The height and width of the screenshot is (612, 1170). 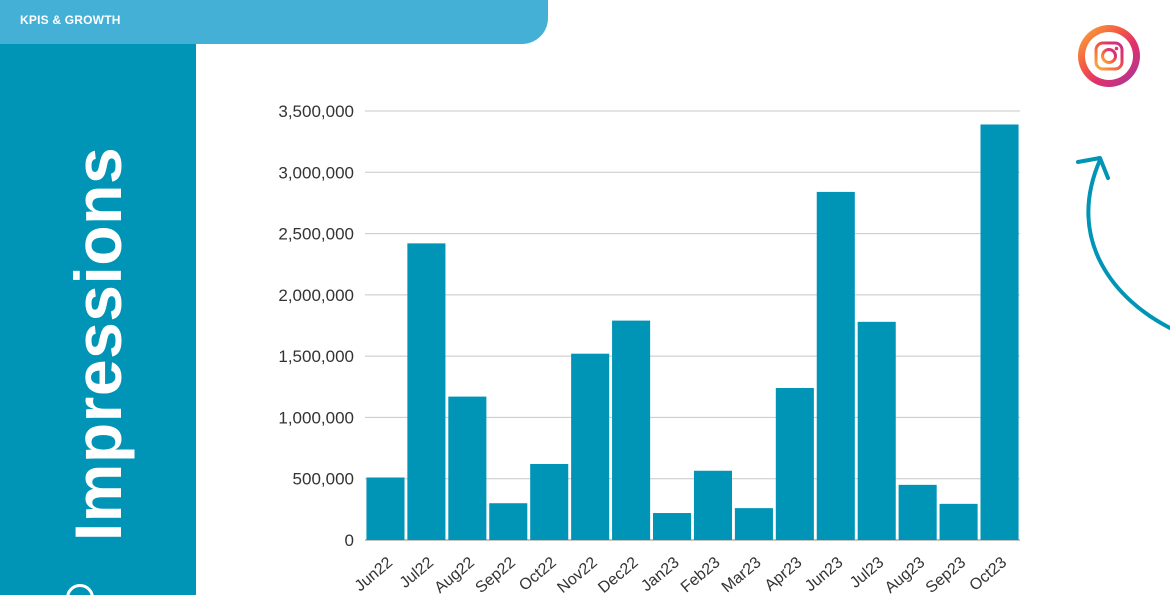 I want to click on y-tick-label: 1,000,000, so click(x=316, y=417).